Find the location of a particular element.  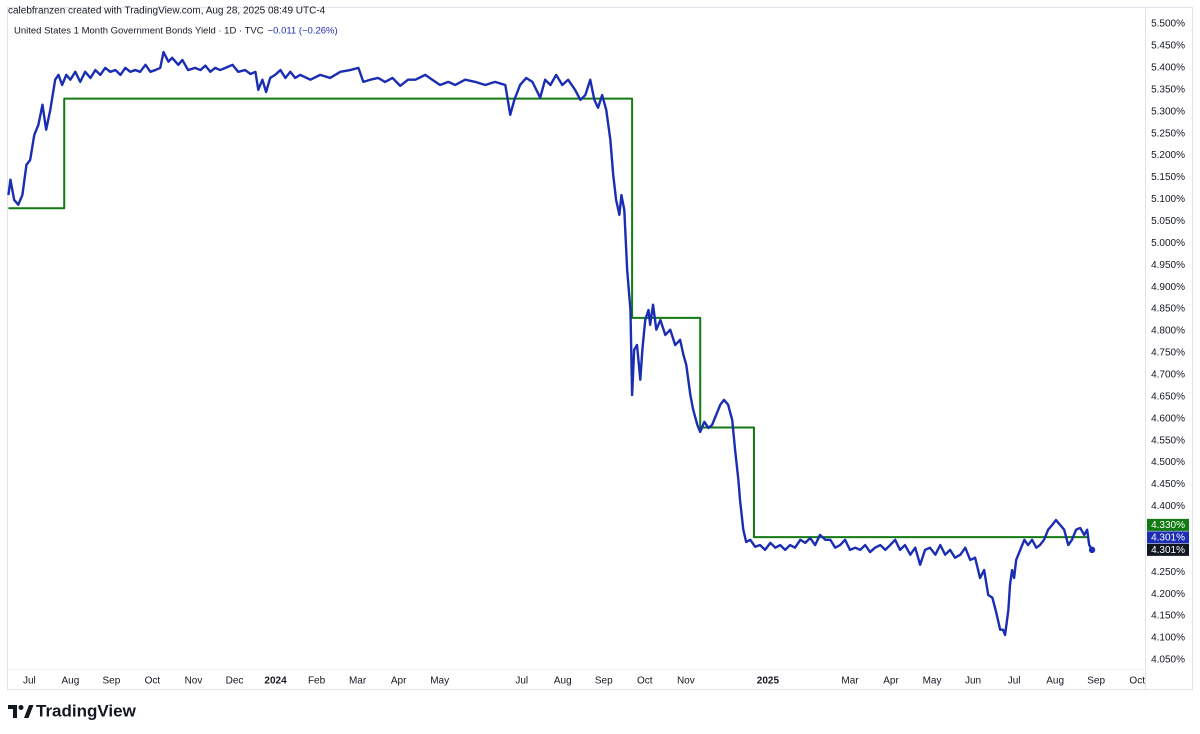

x-tick-label: Jun is located at coordinates (973, 681).